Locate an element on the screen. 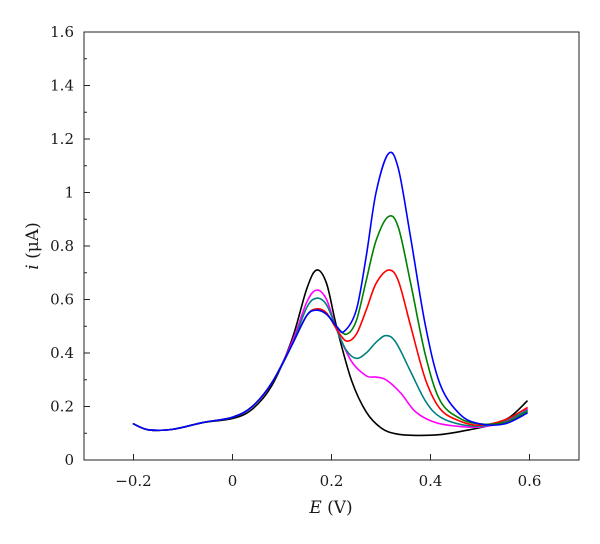 The image size is (600, 544). y-axis-variable: i is located at coordinates (33, 266).